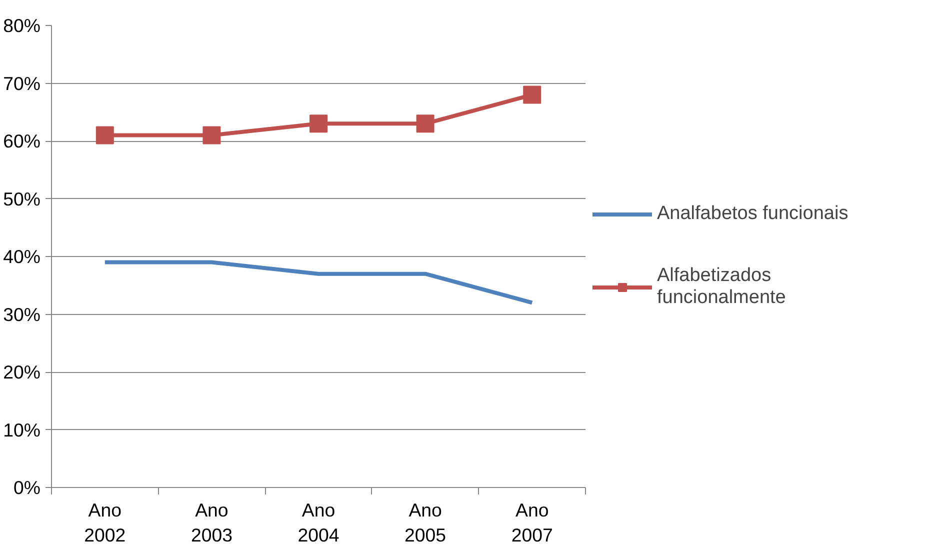 The width and height of the screenshot is (930, 552). I want to click on y-tick-label: 60%, so click(22, 141).